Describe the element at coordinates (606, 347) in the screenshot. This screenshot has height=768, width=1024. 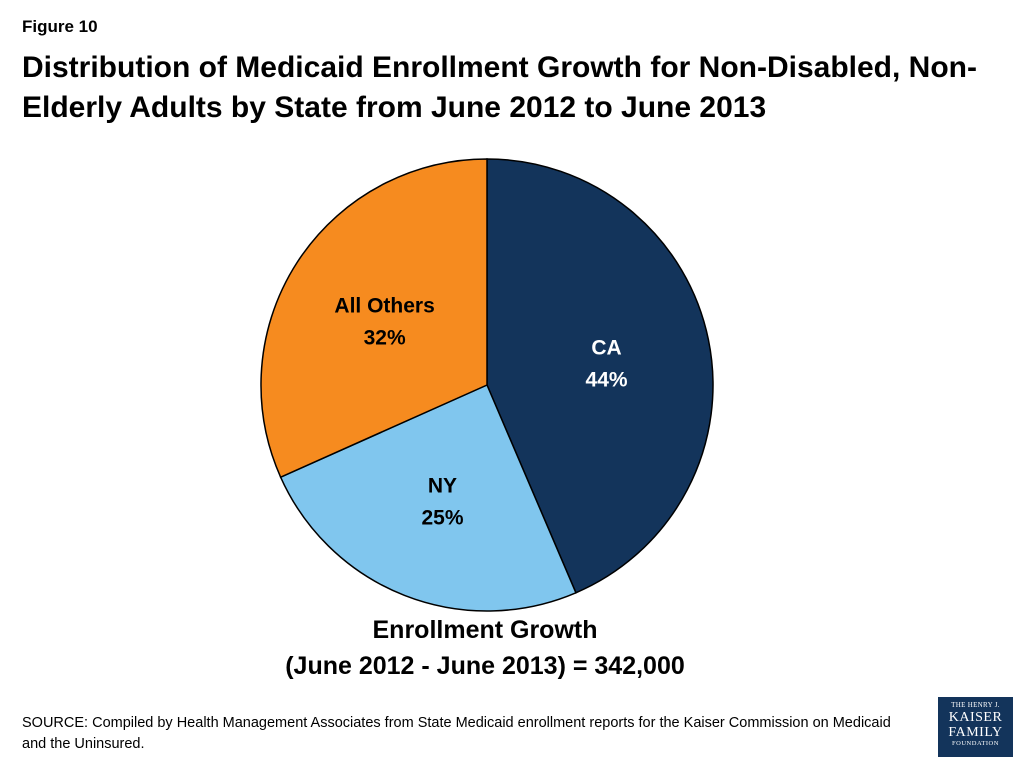
I see `slice-label-ca: CA` at that location.